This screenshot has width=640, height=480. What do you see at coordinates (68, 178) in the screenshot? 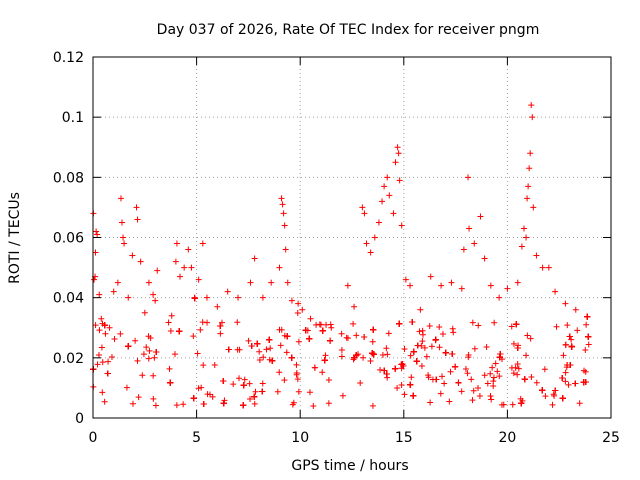
I see `y-tick-label: 0.08` at bounding box center [68, 178].